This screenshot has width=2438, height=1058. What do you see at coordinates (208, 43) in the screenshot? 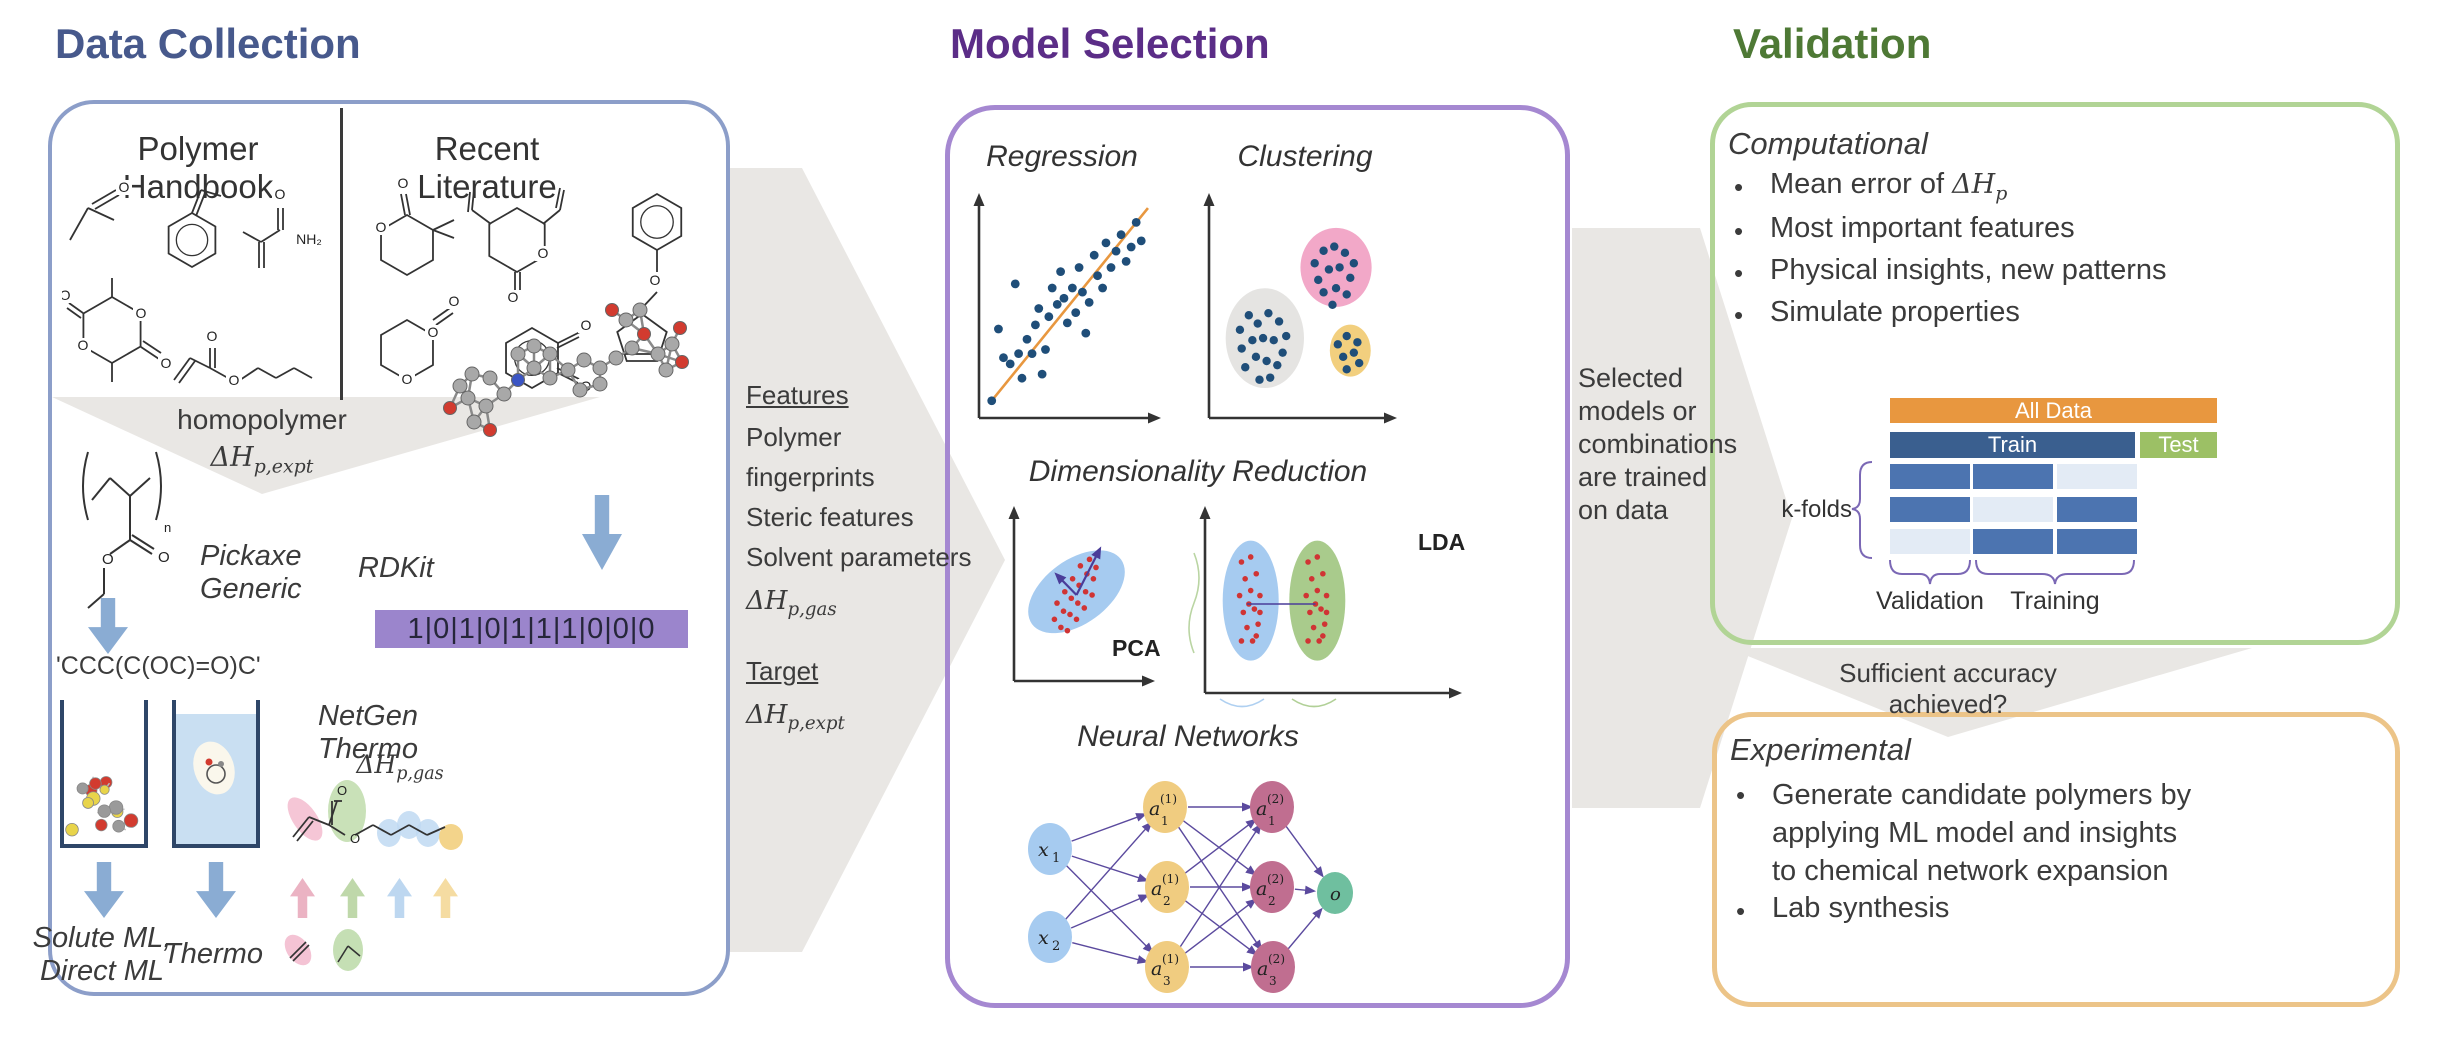
I see `data-collection-title: Data Collection` at bounding box center [208, 43].